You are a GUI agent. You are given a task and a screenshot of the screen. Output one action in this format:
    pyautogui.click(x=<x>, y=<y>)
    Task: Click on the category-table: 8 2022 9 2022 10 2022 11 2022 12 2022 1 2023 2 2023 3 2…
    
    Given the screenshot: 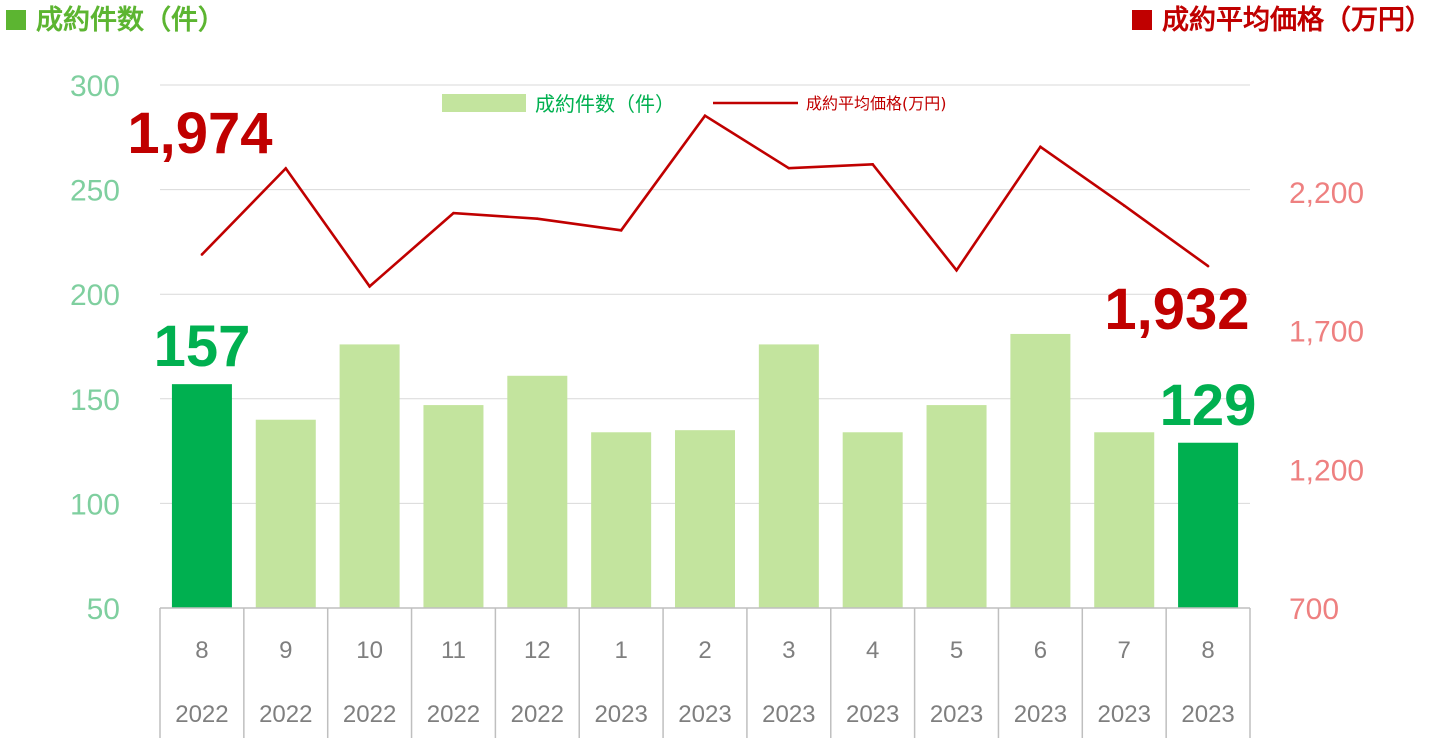 What is the action you would take?
    pyautogui.click(x=705, y=672)
    